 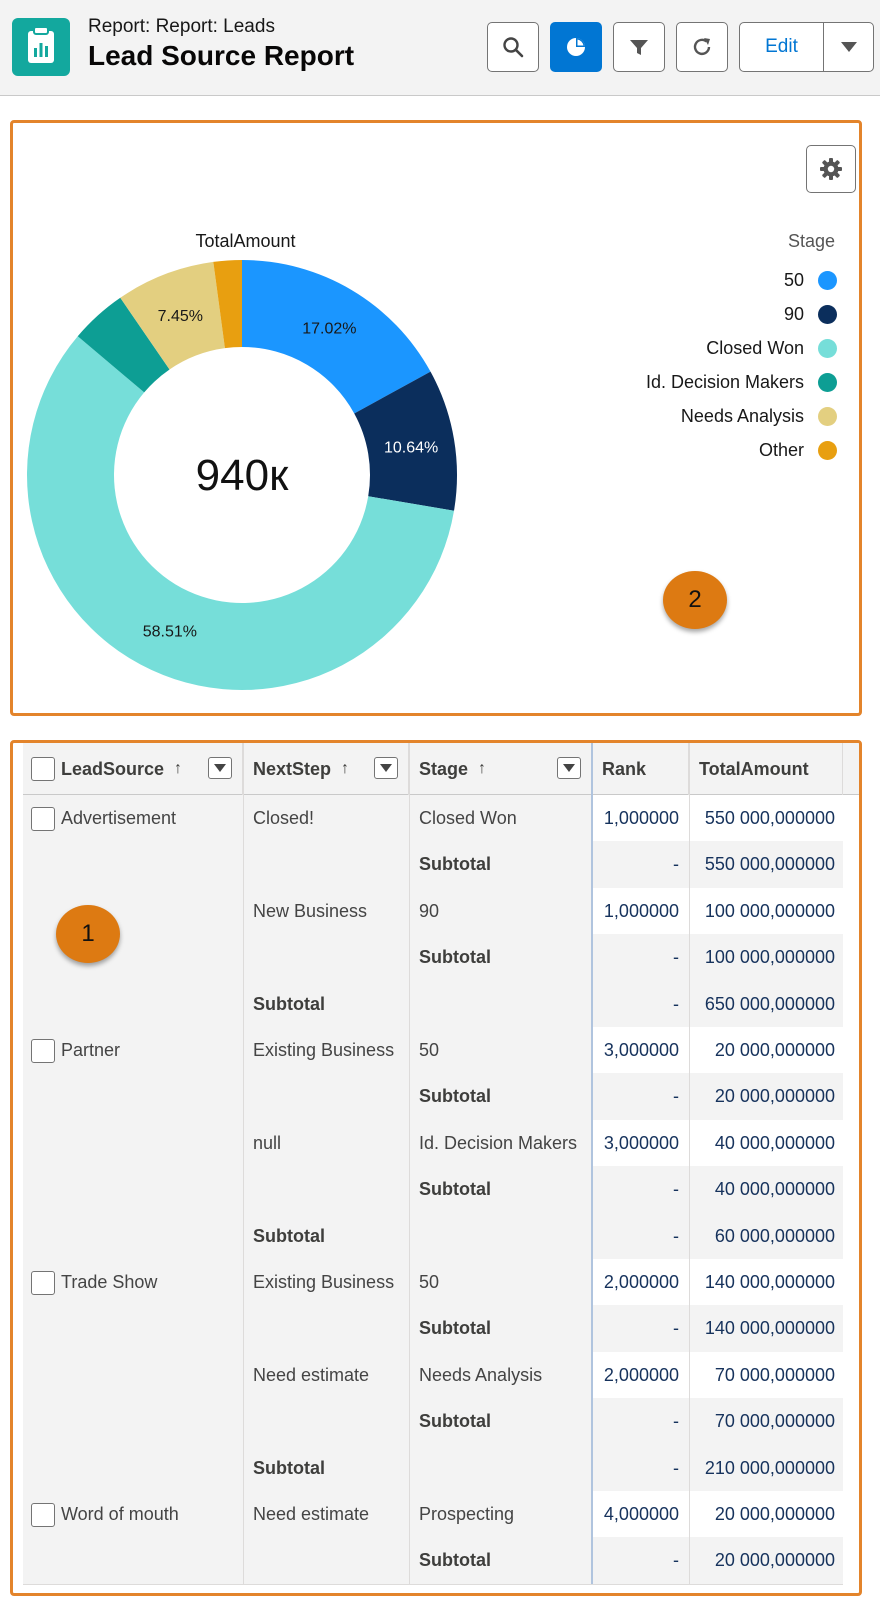 I want to click on page-title: Lead Source Report, so click(x=221, y=55).